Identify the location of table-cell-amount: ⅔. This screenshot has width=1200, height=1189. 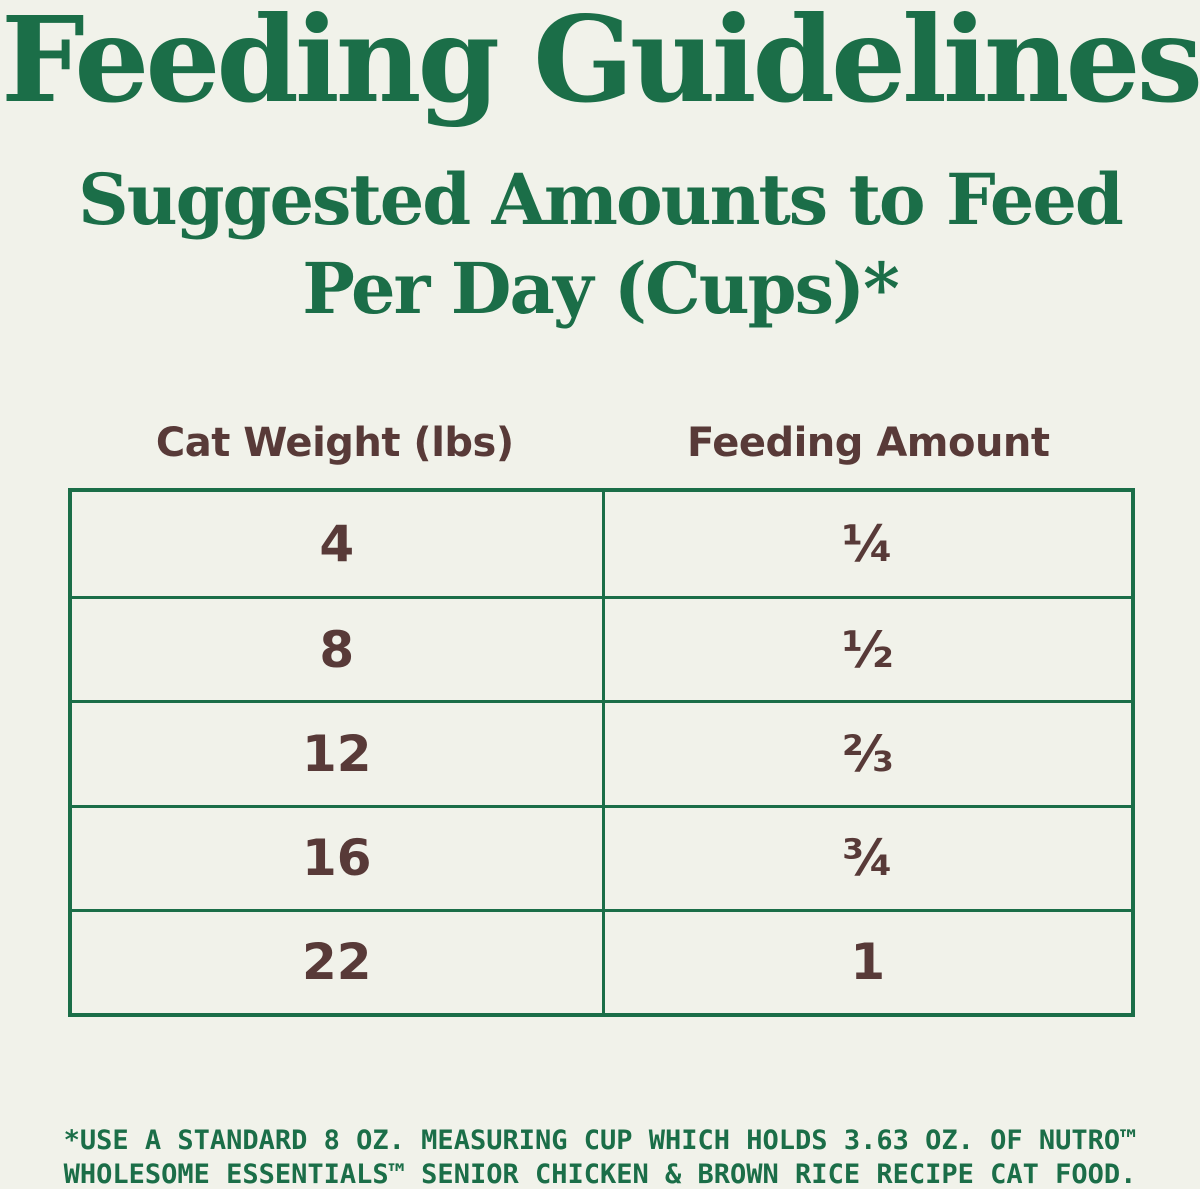
(866, 752).